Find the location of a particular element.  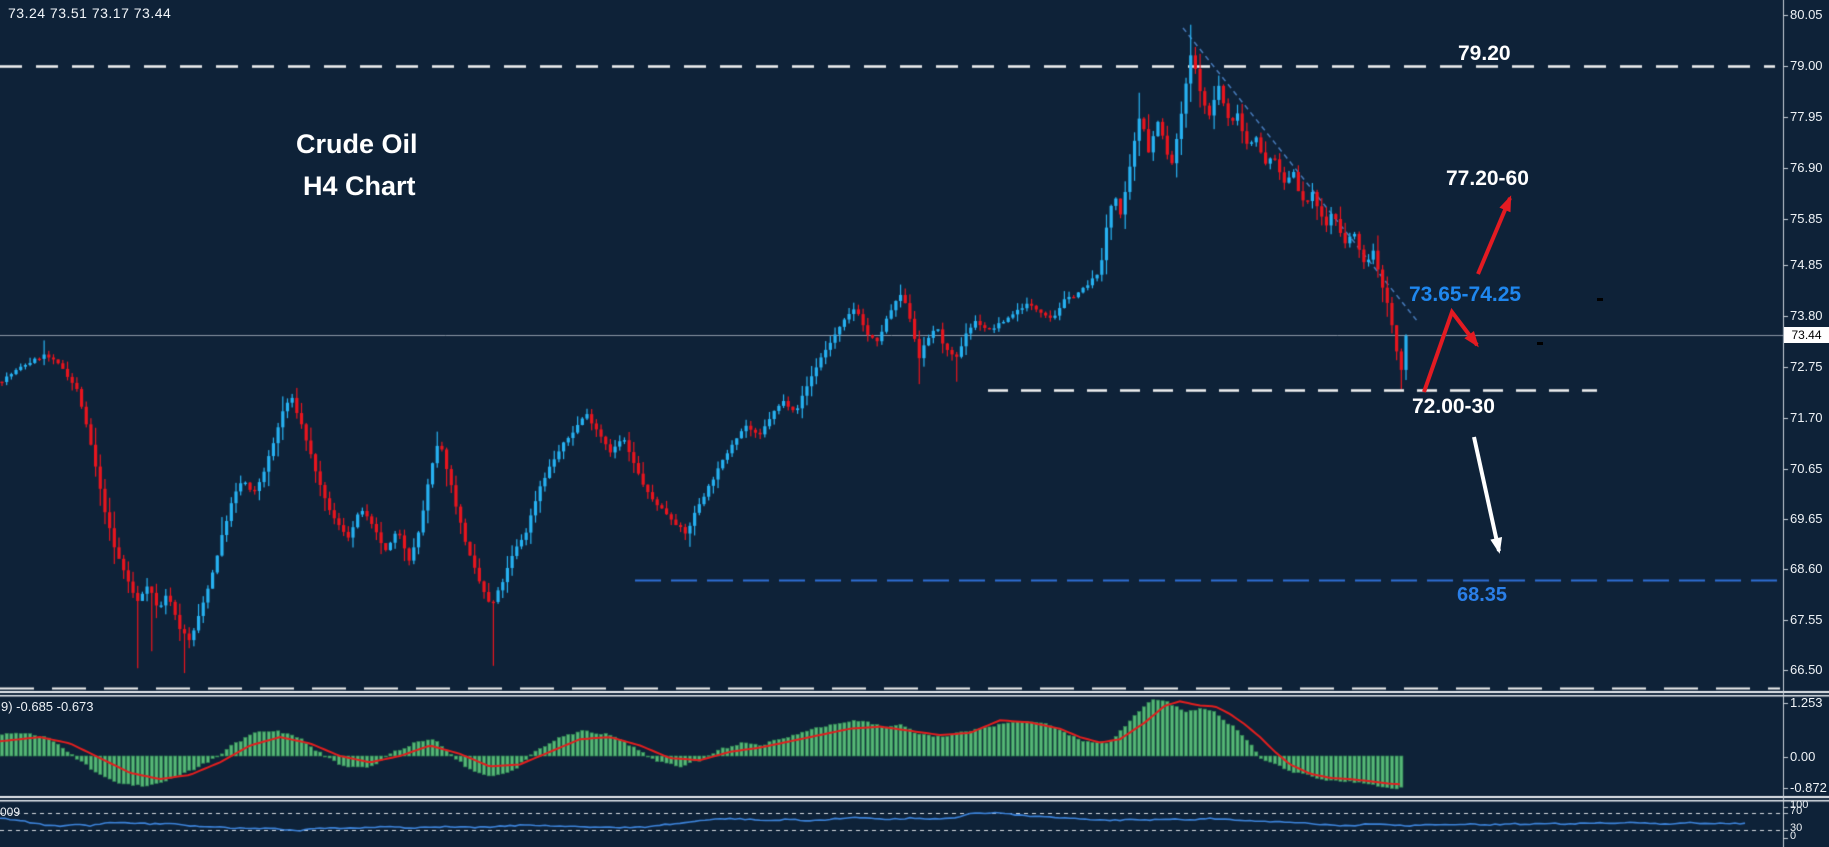

price-axis-tick-label: 74.85 is located at coordinates (1806, 264).